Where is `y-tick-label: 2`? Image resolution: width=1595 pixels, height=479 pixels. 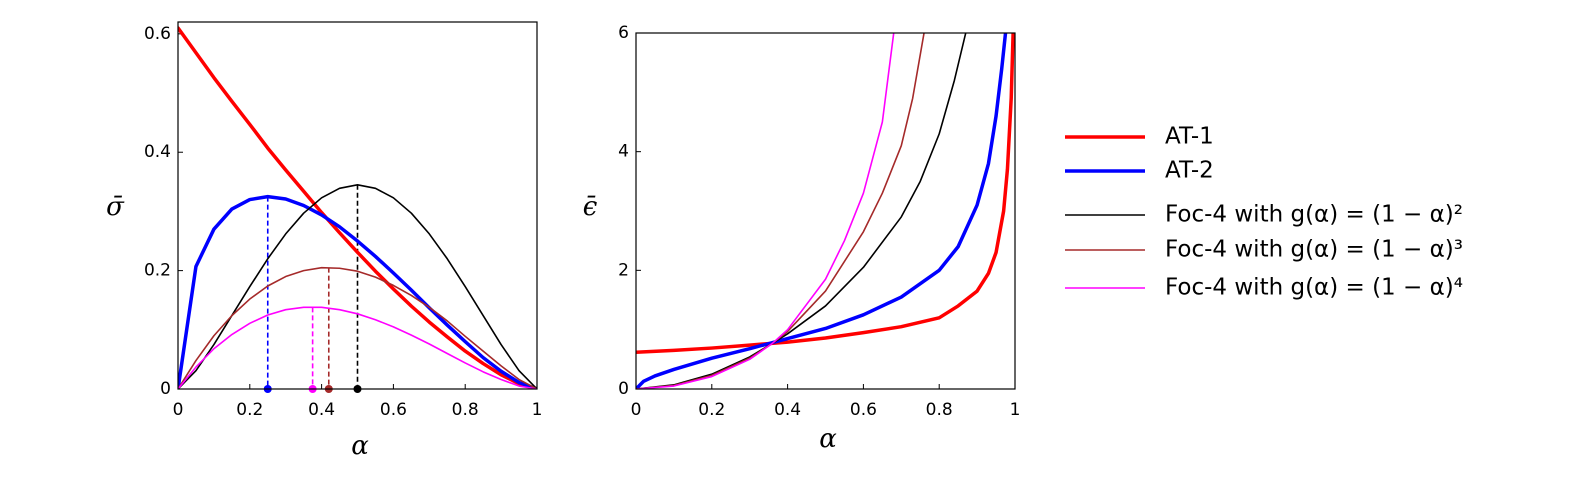 y-tick-label: 2 is located at coordinates (623, 270).